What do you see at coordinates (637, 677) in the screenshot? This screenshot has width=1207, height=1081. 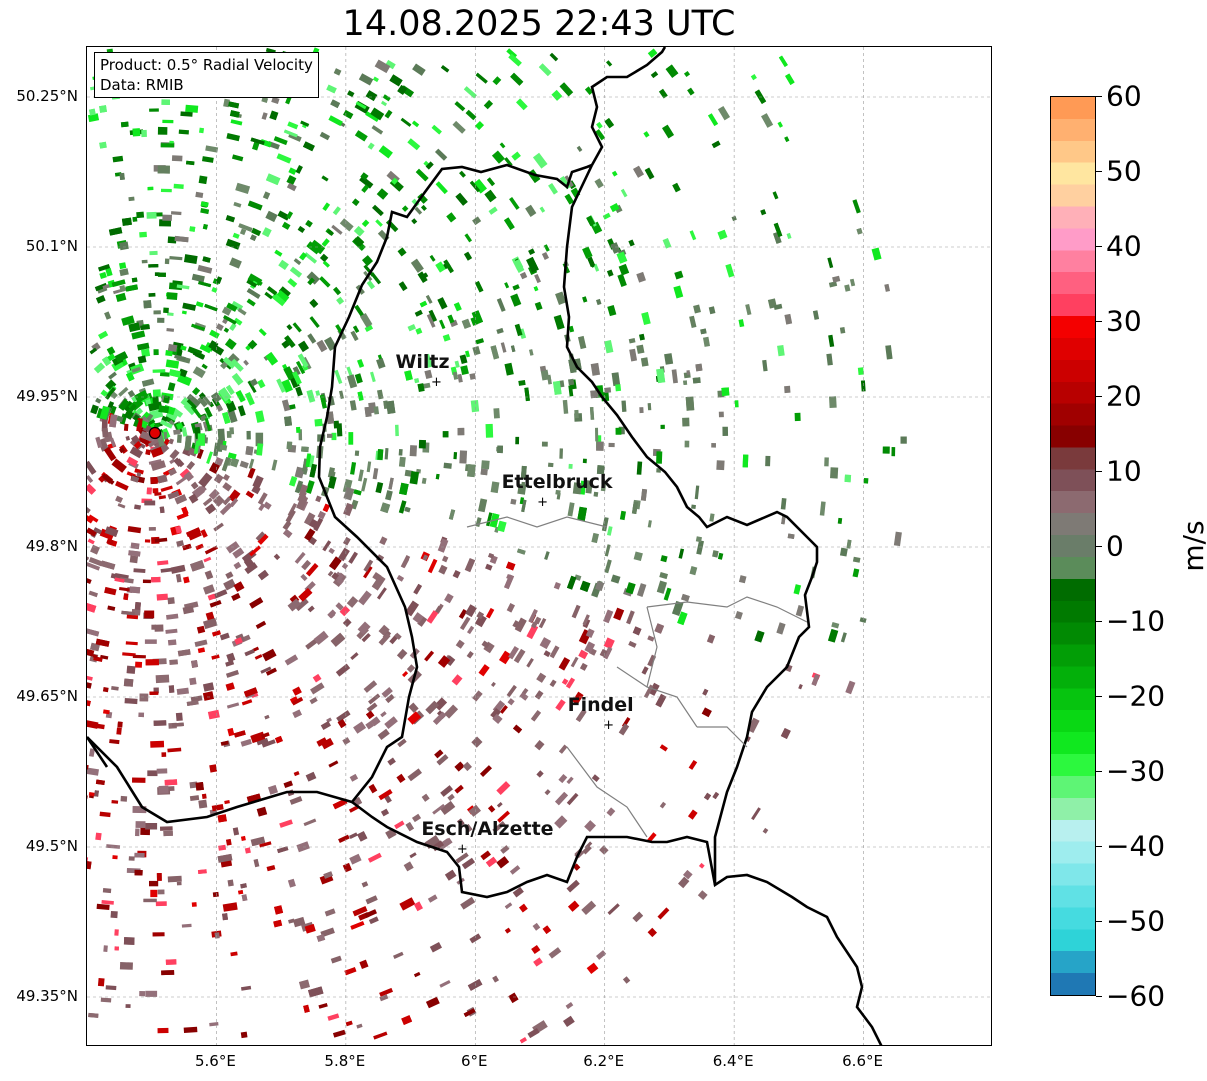 I see `canton-borders` at bounding box center [637, 677].